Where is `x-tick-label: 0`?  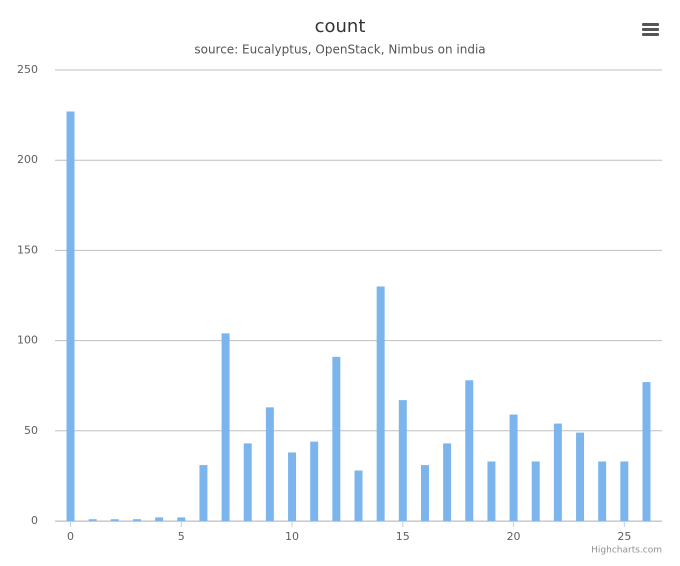
x-tick-label: 0 is located at coordinates (70, 536).